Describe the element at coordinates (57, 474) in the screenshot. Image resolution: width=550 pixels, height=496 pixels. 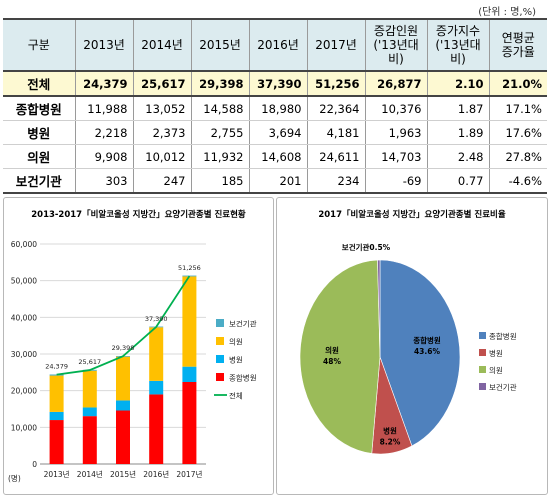
I see `x-tick-label: 2013년` at that location.